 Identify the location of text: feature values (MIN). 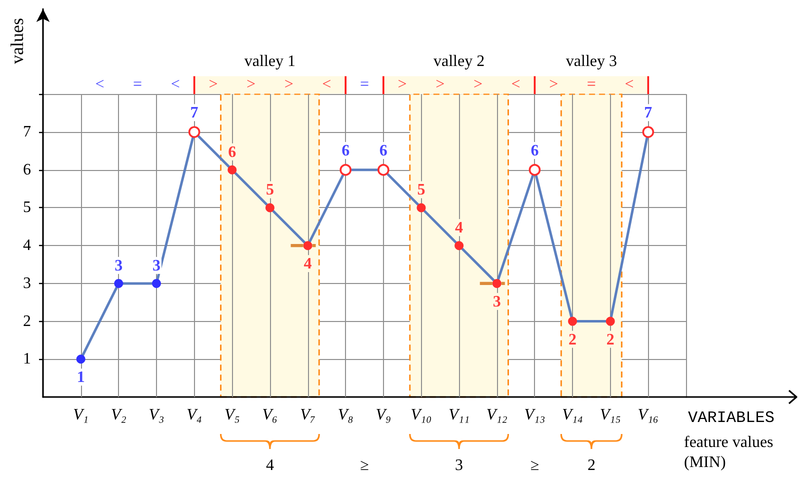
(729, 453).